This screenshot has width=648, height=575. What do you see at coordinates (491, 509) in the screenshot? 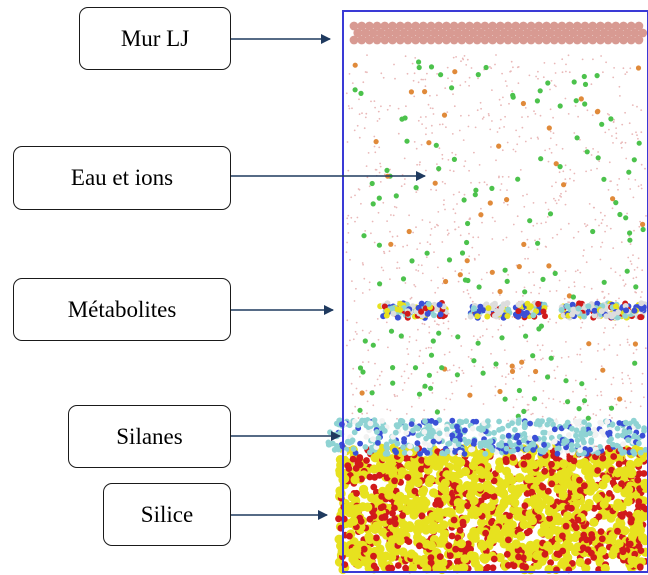
I see `silica-slab` at bounding box center [491, 509].